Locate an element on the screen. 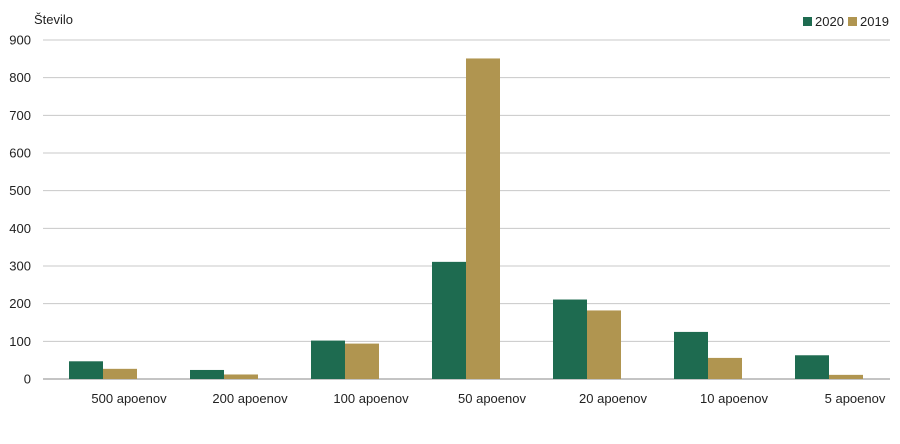  x-tick-label: 50 apoenov is located at coordinates (492, 398).